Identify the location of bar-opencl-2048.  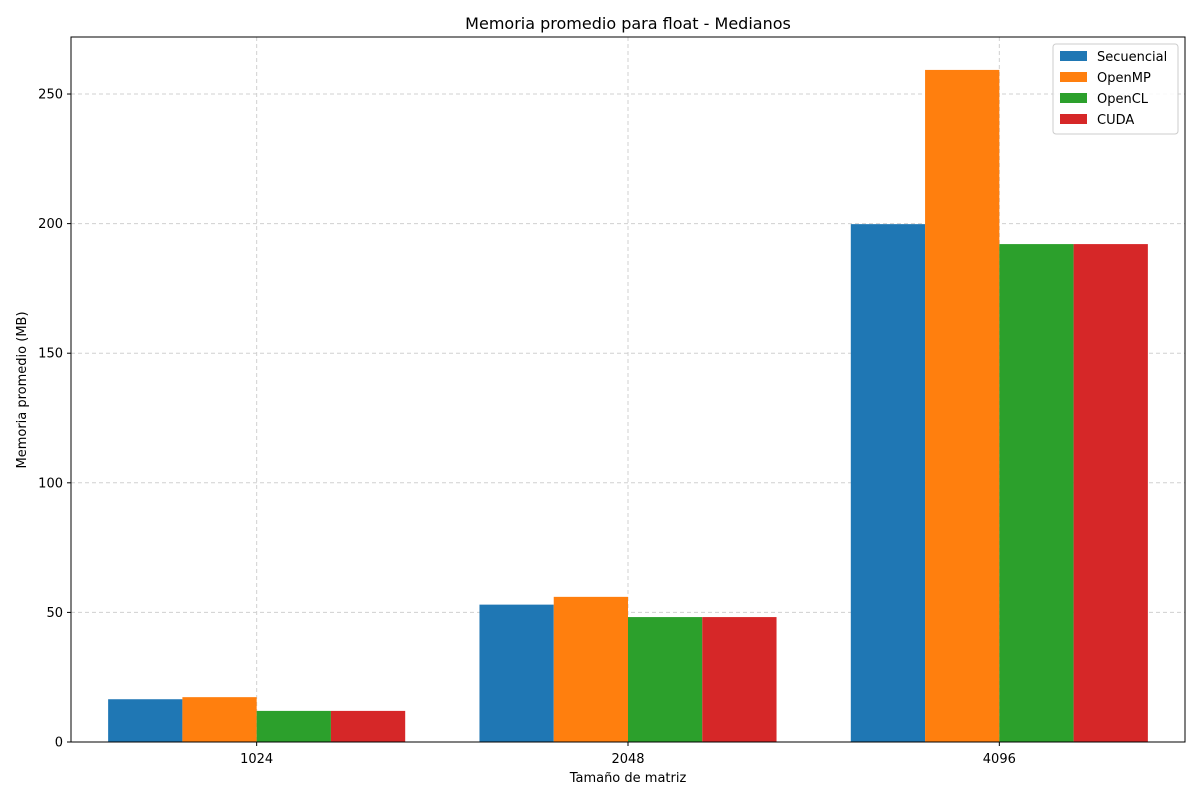
(665, 679).